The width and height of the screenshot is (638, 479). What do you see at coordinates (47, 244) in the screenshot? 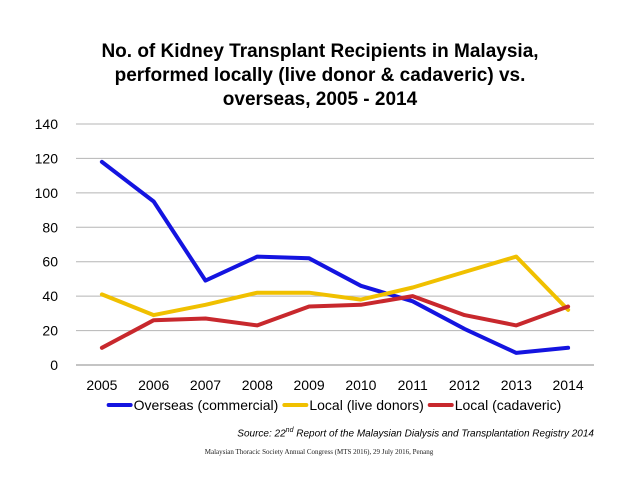
I see `y-axis-ticks: 0 20 40 60 80 100 120 140` at bounding box center [47, 244].